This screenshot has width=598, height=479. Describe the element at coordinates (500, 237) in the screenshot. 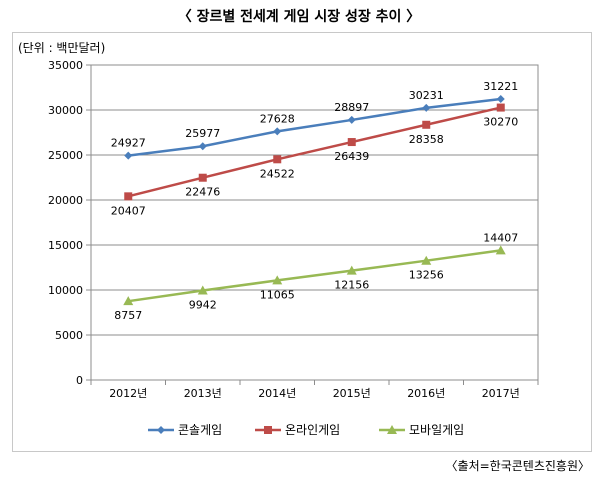

I see `data-label: 14407` at that location.